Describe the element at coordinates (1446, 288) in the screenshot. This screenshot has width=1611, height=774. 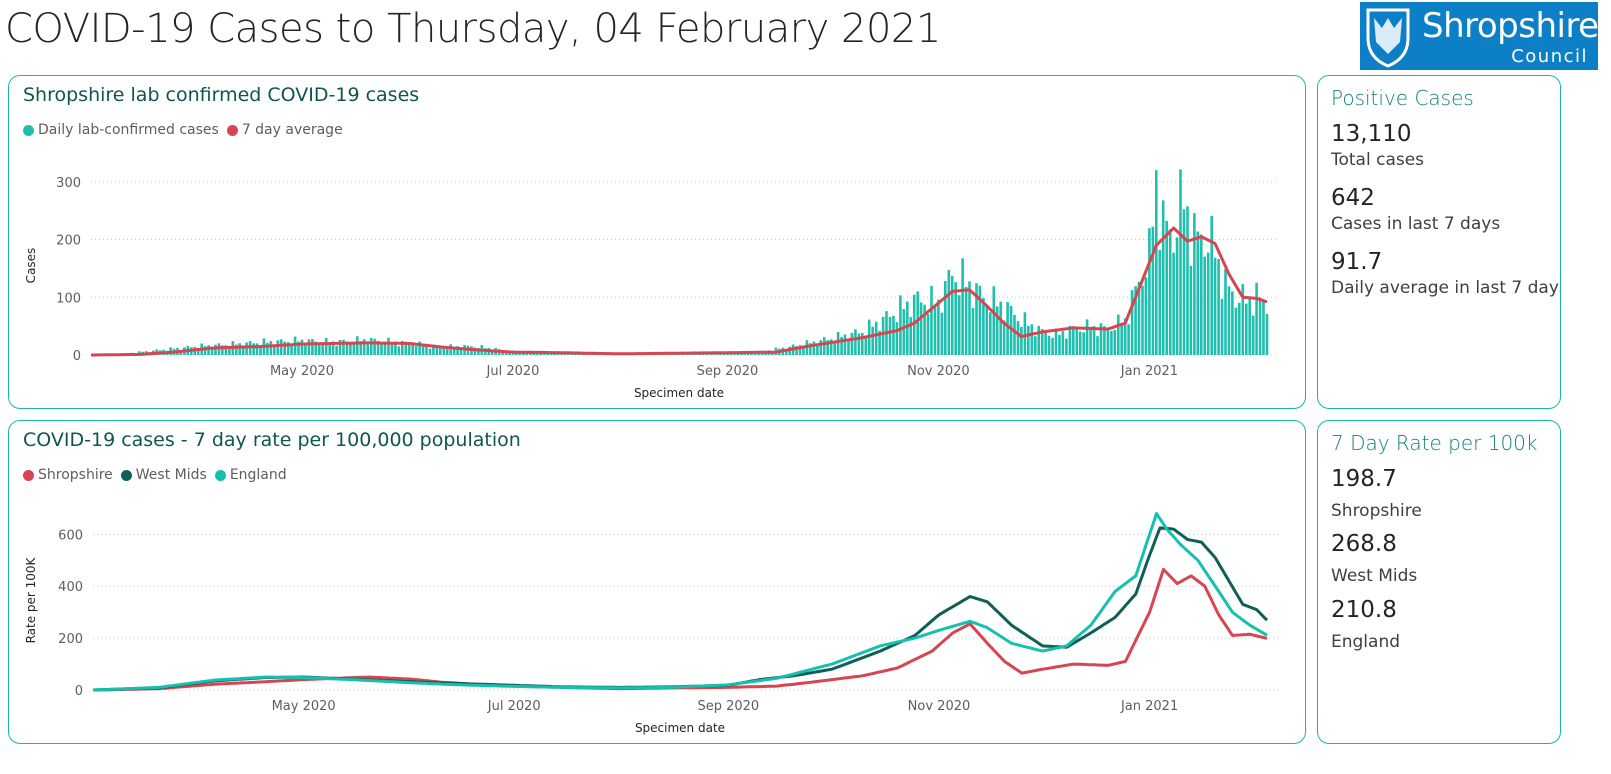
I see `kpi-label: Daily average in last 7 days` at that location.